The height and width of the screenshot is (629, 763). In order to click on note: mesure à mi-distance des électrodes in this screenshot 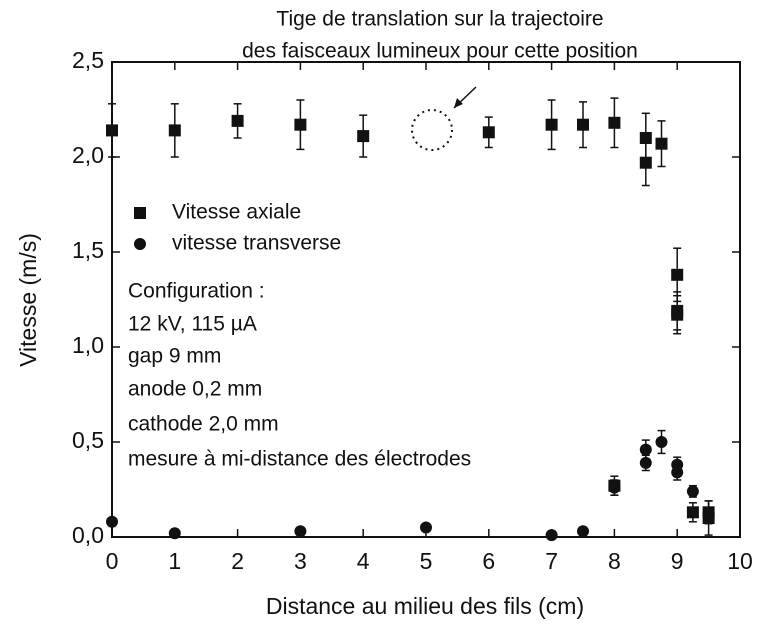, I will do `click(299, 459)`.